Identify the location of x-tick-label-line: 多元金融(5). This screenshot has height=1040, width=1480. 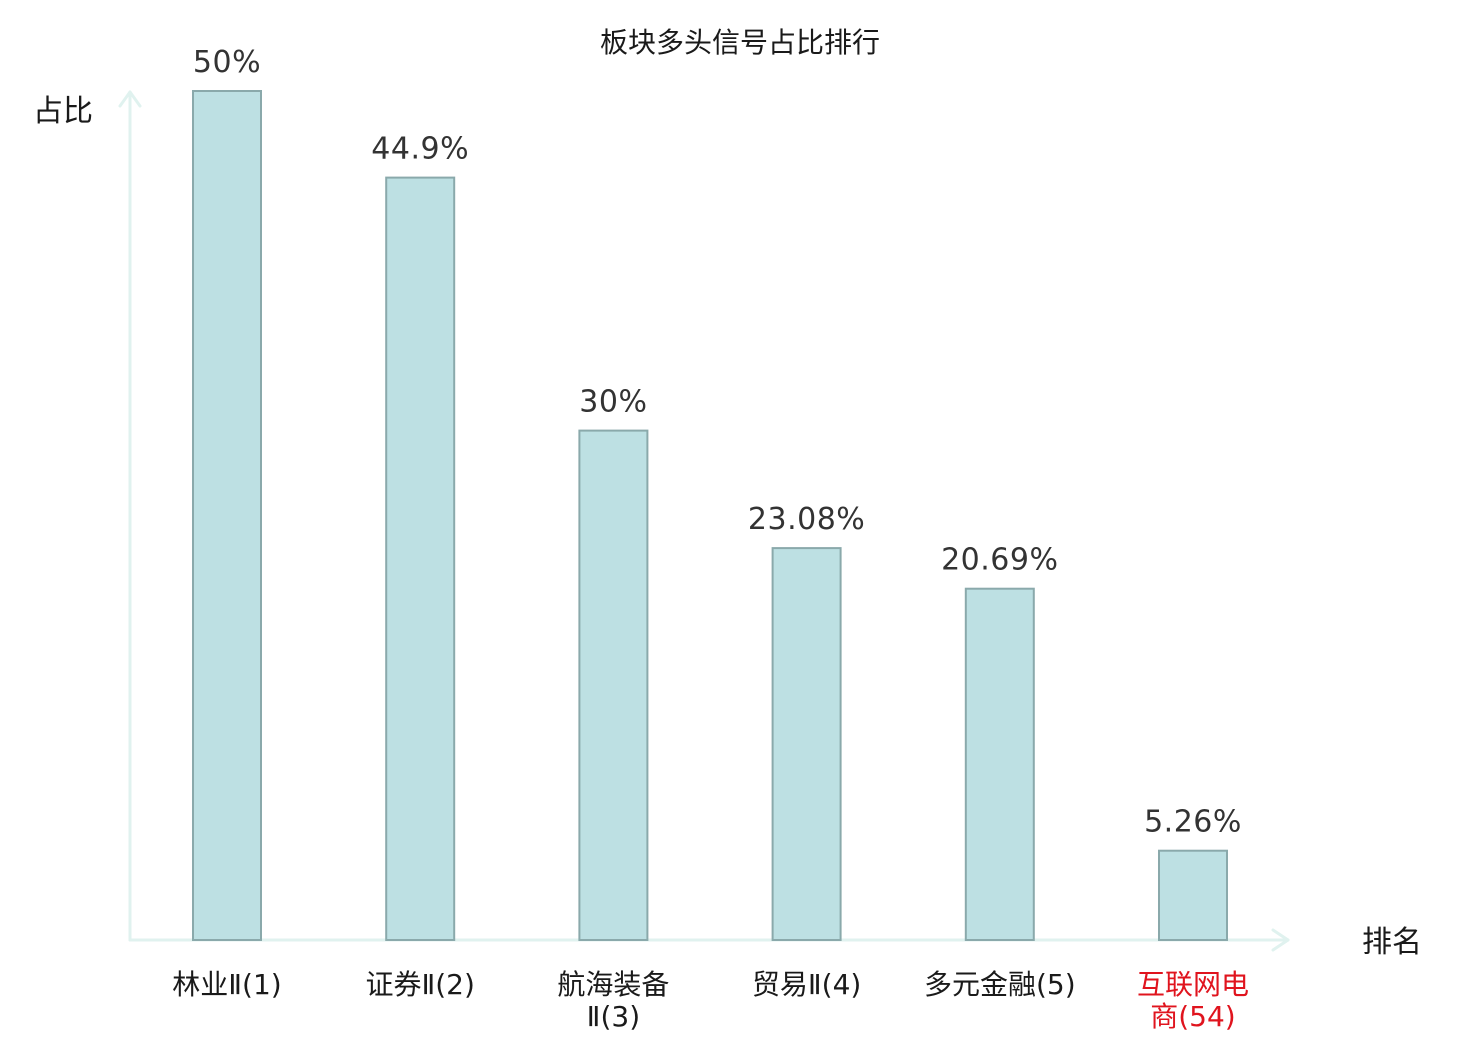
(1000, 984).